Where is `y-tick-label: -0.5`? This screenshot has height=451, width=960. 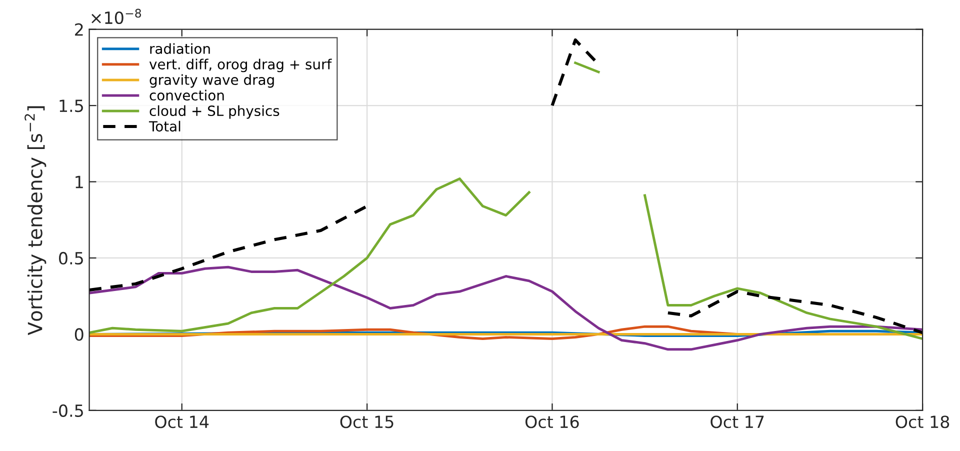
y-tick-label: -0.5 is located at coordinates (67, 410).